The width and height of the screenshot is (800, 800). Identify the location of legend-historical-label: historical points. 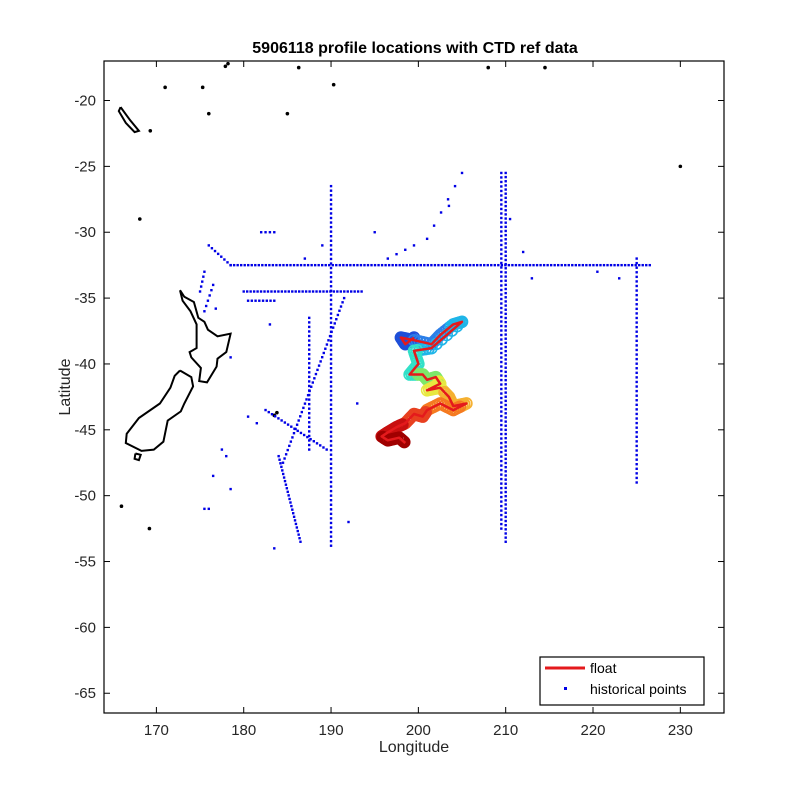
(638, 689).